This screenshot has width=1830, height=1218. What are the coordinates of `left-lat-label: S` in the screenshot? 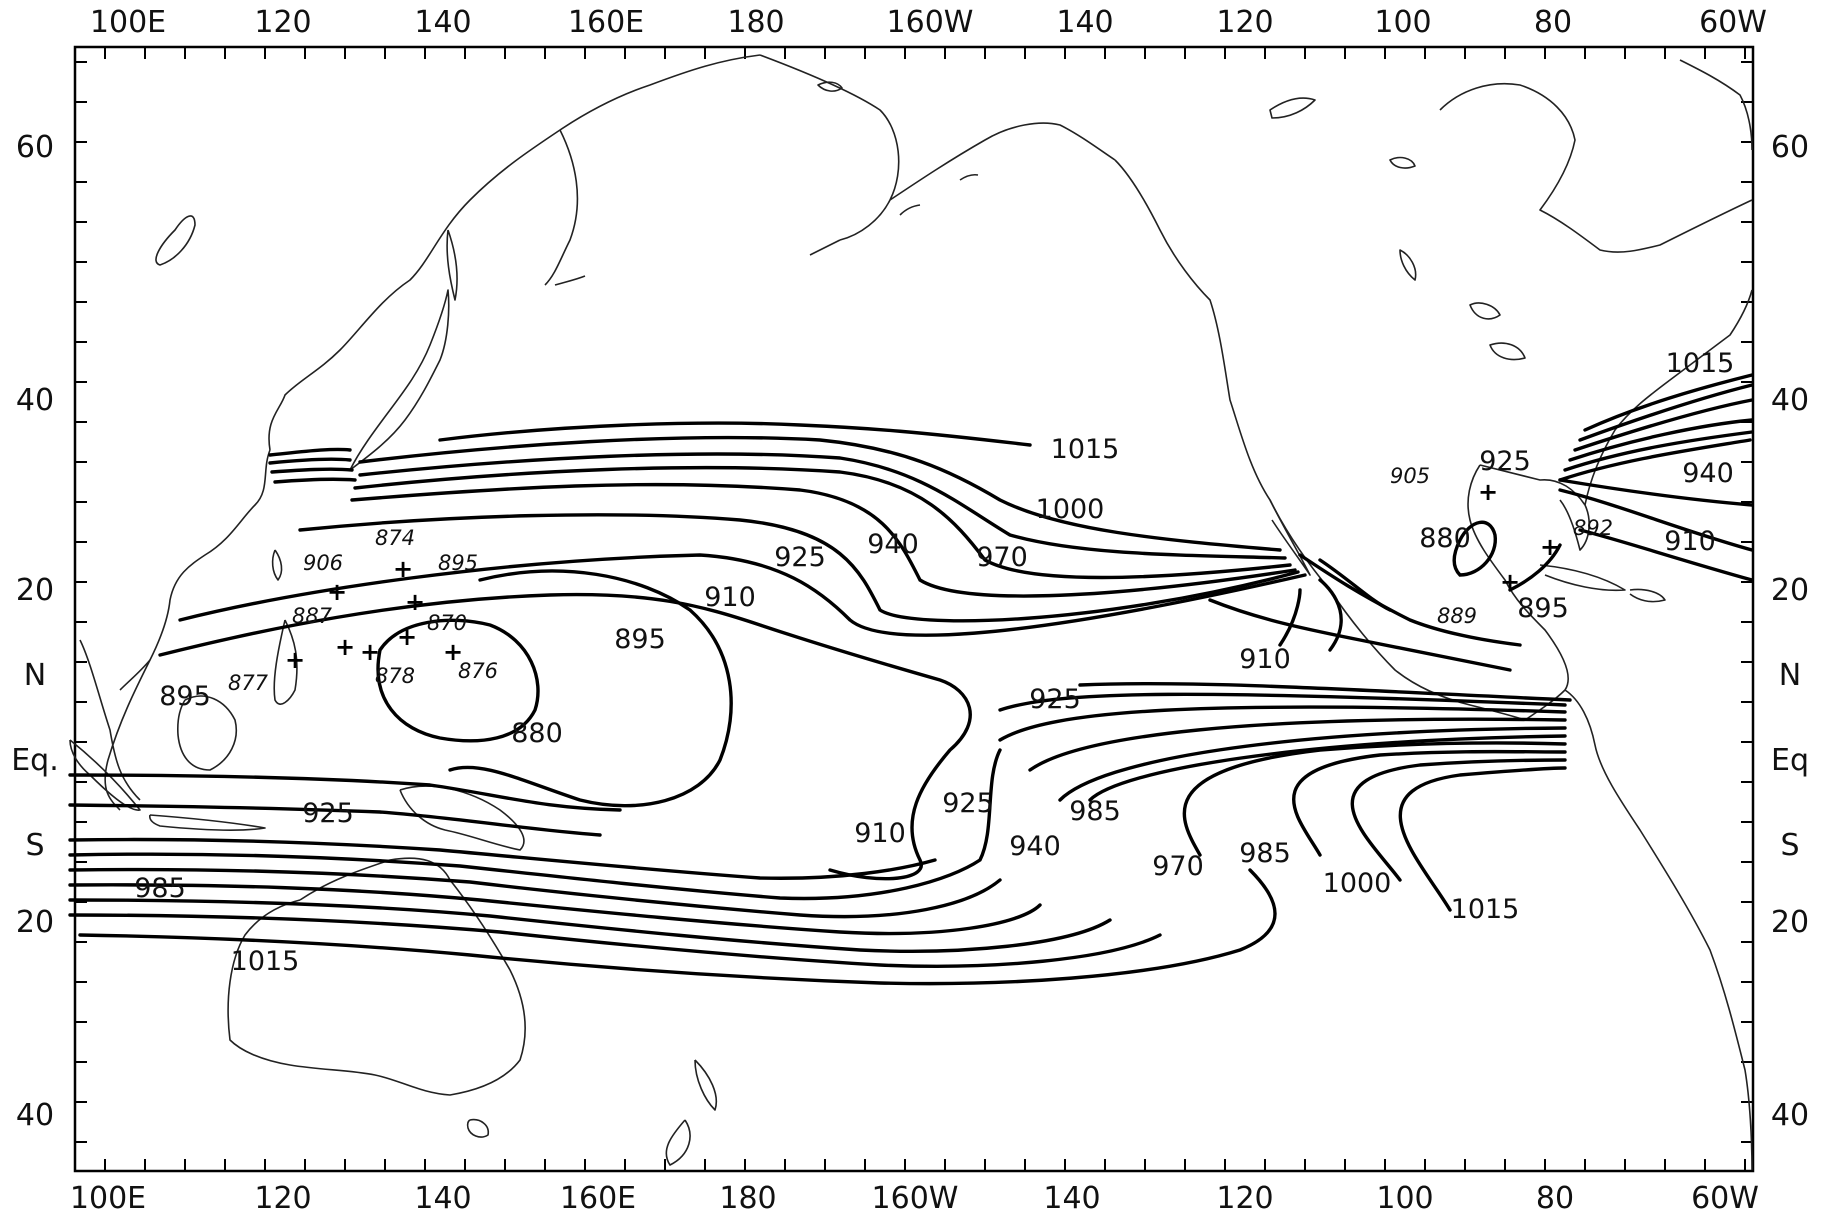 It's located at (34, 845).